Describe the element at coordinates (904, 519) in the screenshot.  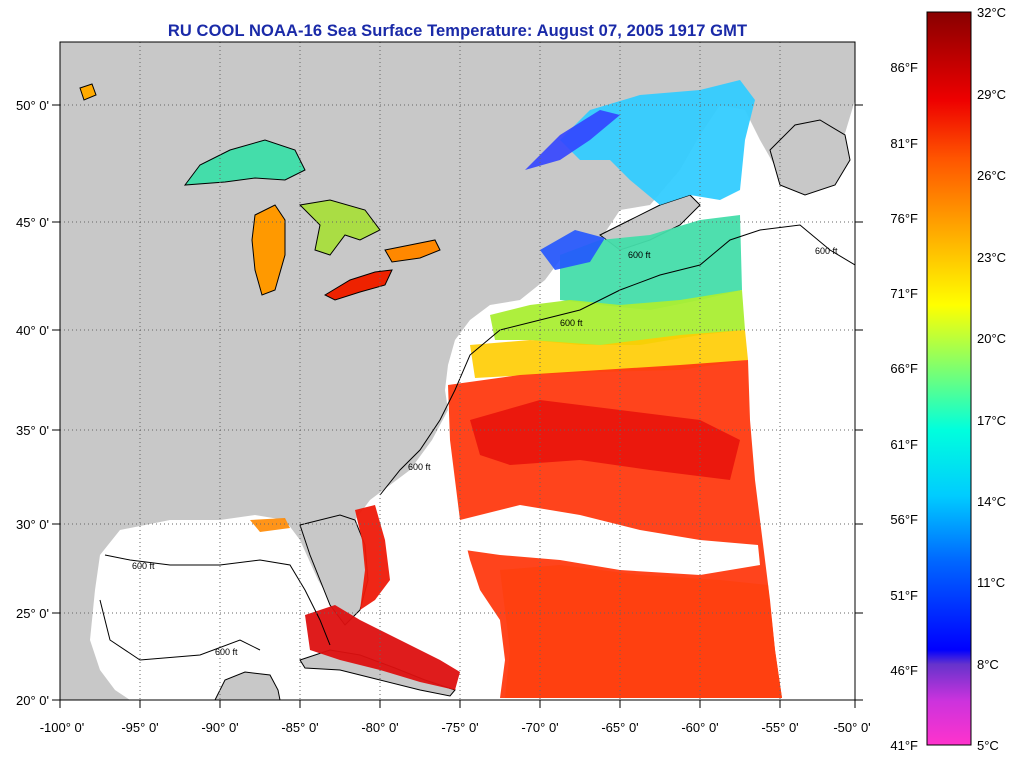
I see `colorbar-fahrenheit-label: 56°F` at that location.